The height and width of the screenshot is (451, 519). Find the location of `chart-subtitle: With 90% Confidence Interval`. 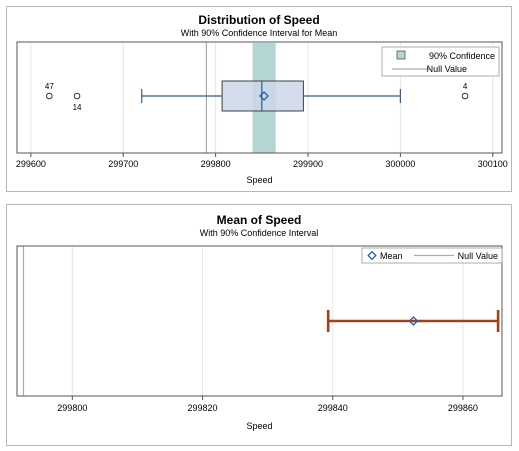

chart-subtitle: With 90% Confidence Interval is located at coordinates (259, 233).